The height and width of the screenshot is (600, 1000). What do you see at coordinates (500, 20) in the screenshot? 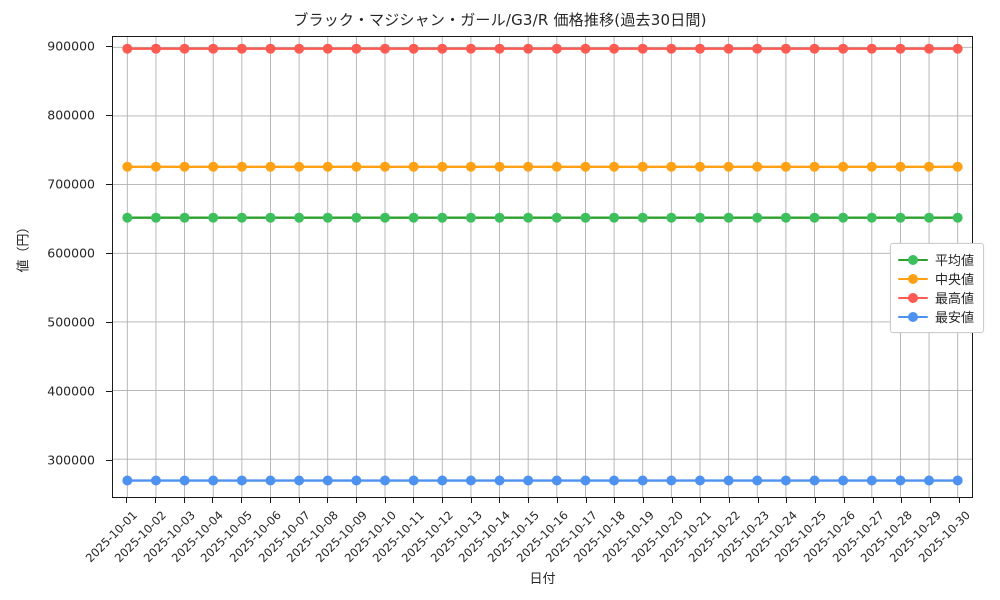
I see `chart-title: ブラック・マジシャン・ガール/G3/R 価格推移(過去30日間)` at bounding box center [500, 20].